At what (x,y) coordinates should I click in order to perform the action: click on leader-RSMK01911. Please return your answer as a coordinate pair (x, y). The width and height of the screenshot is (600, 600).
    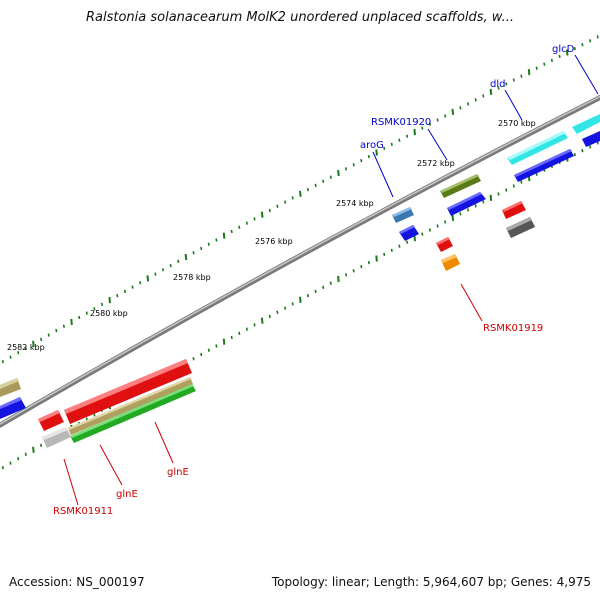
    Looking at the image, I should click on (71, 482).